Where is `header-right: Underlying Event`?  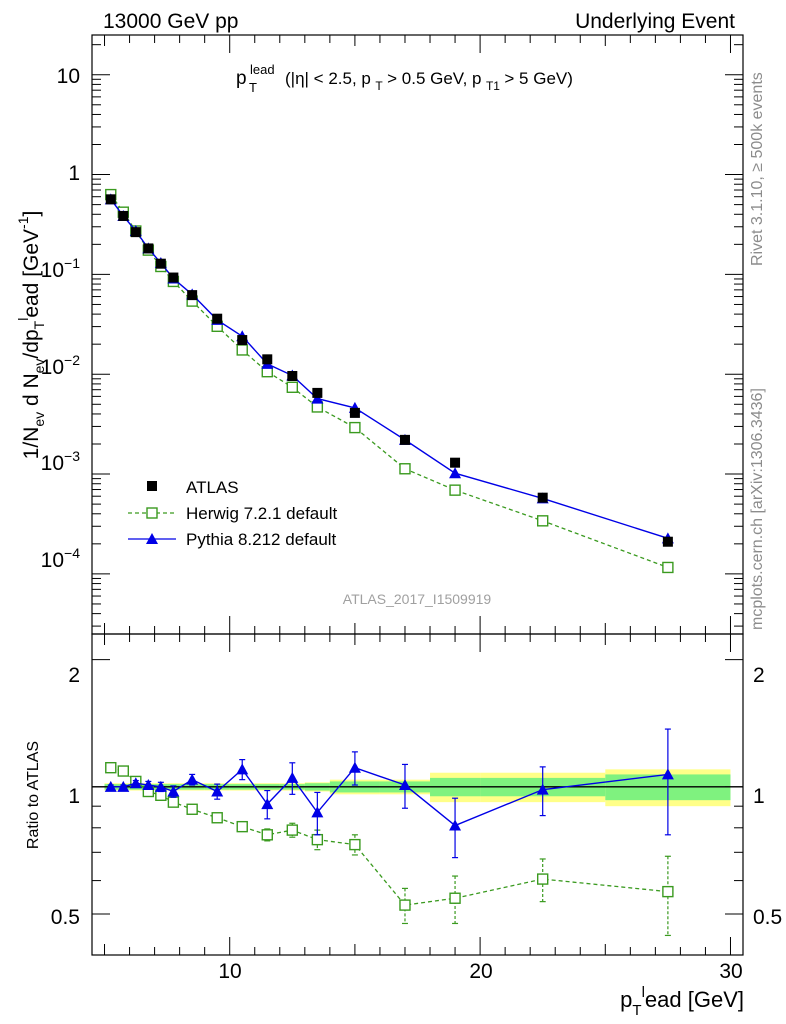 header-right: Underlying Event is located at coordinates (655, 21).